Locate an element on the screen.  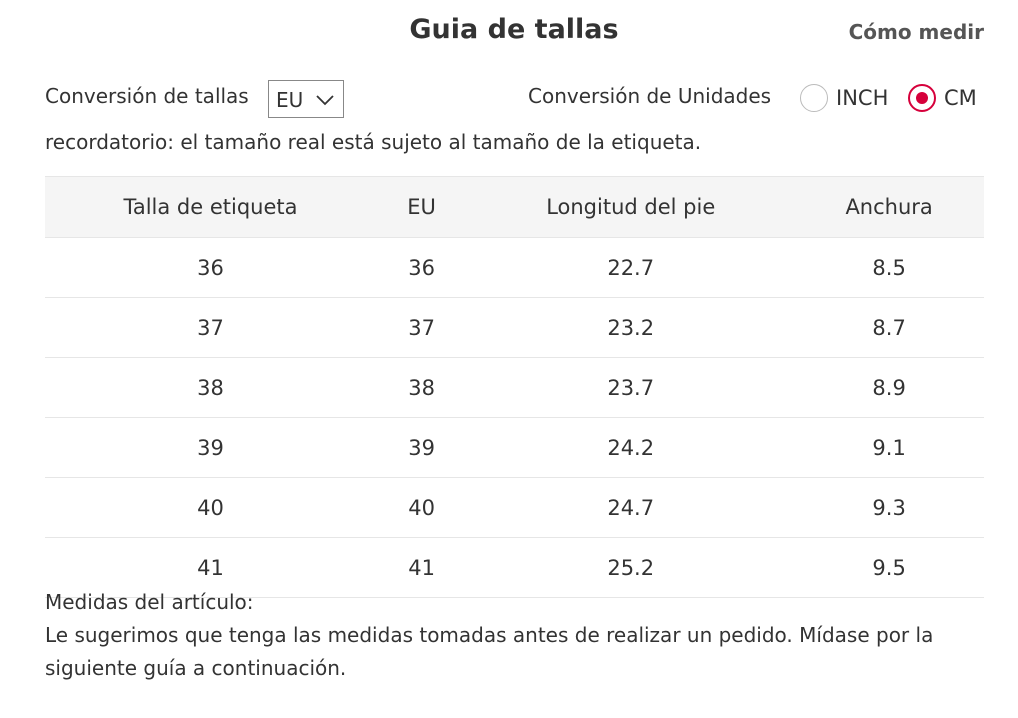
table-row: 40 40 24.7 9.3 is located at coordinates (514, 507).